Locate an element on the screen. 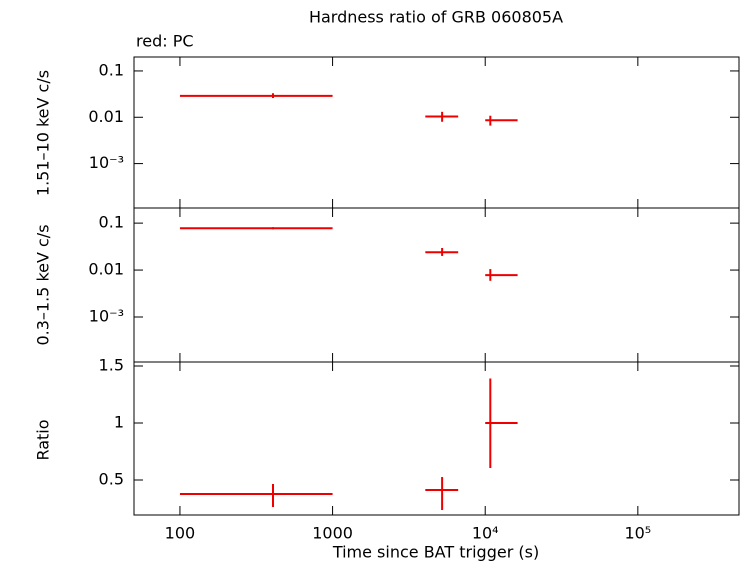 This screenshot has height=566, width=742. y-tick-label: 0.5 is located at coordinates (111, 478).